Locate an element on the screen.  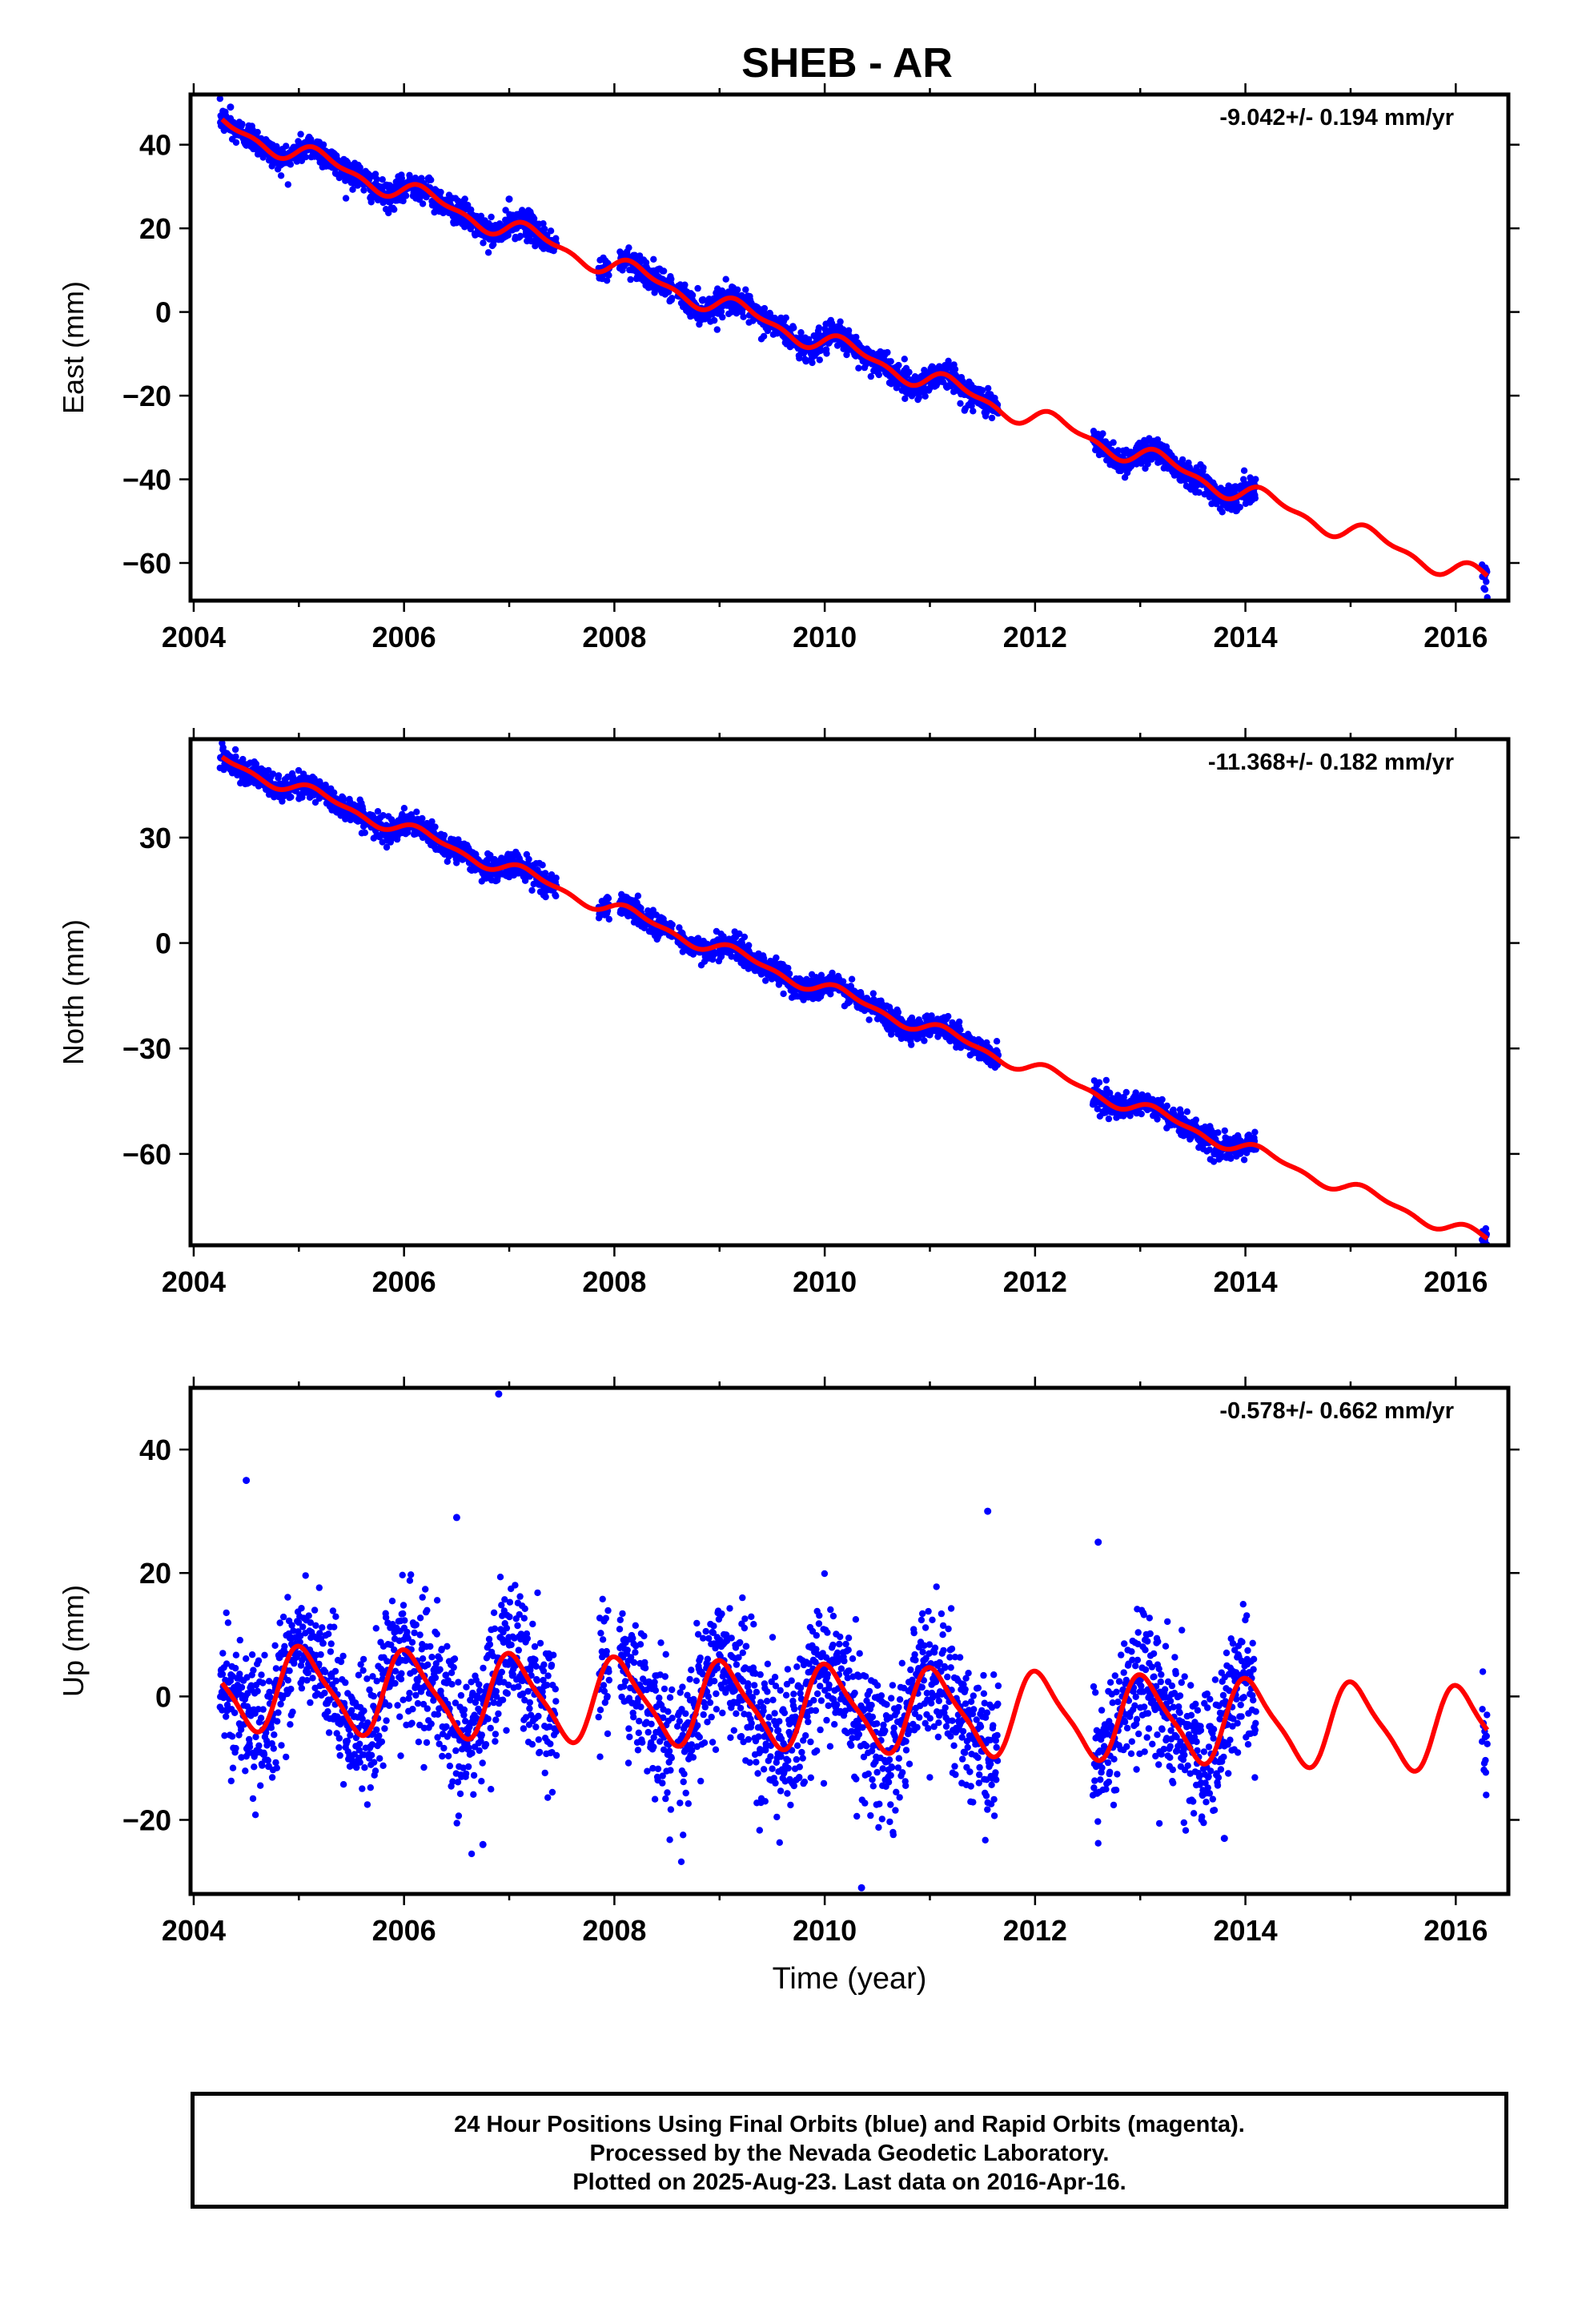
chart-title: SHEB - AR is located at coordinates (847, 63).